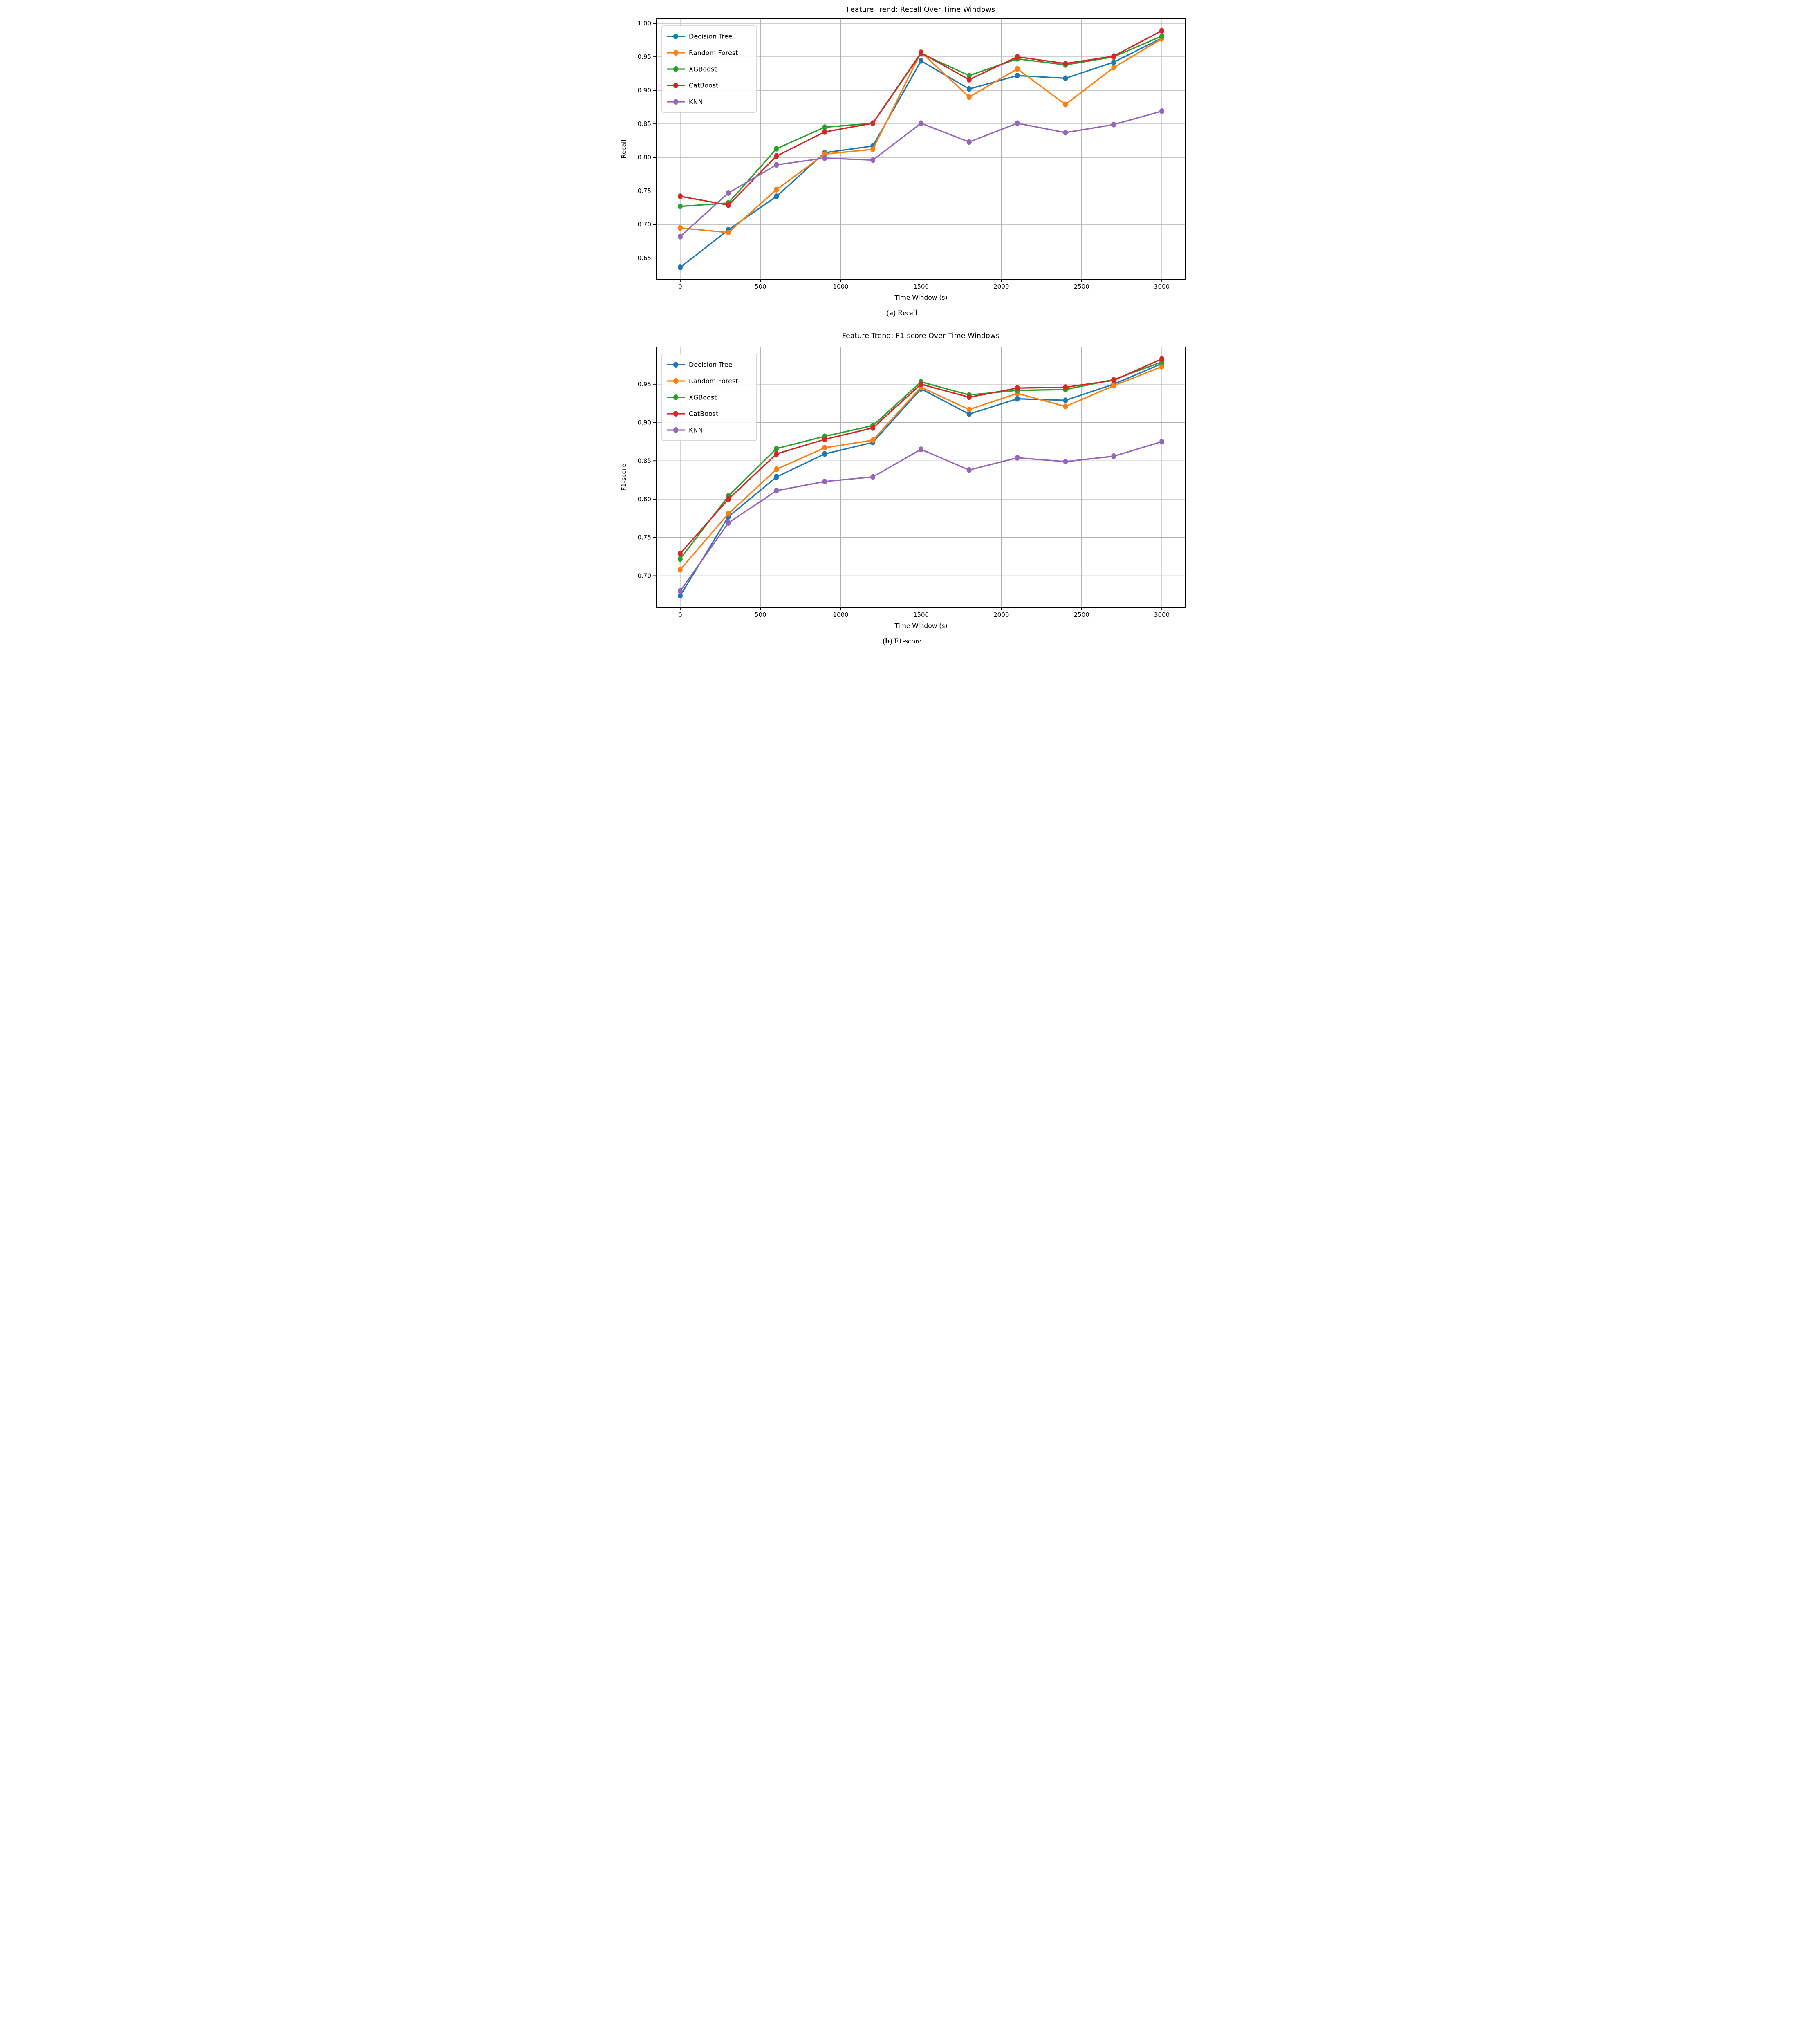 Image resolution: width=1804 pixels, height=2044 pixels. I want to click on y-tick-label: 1.00, so click(644, 24).